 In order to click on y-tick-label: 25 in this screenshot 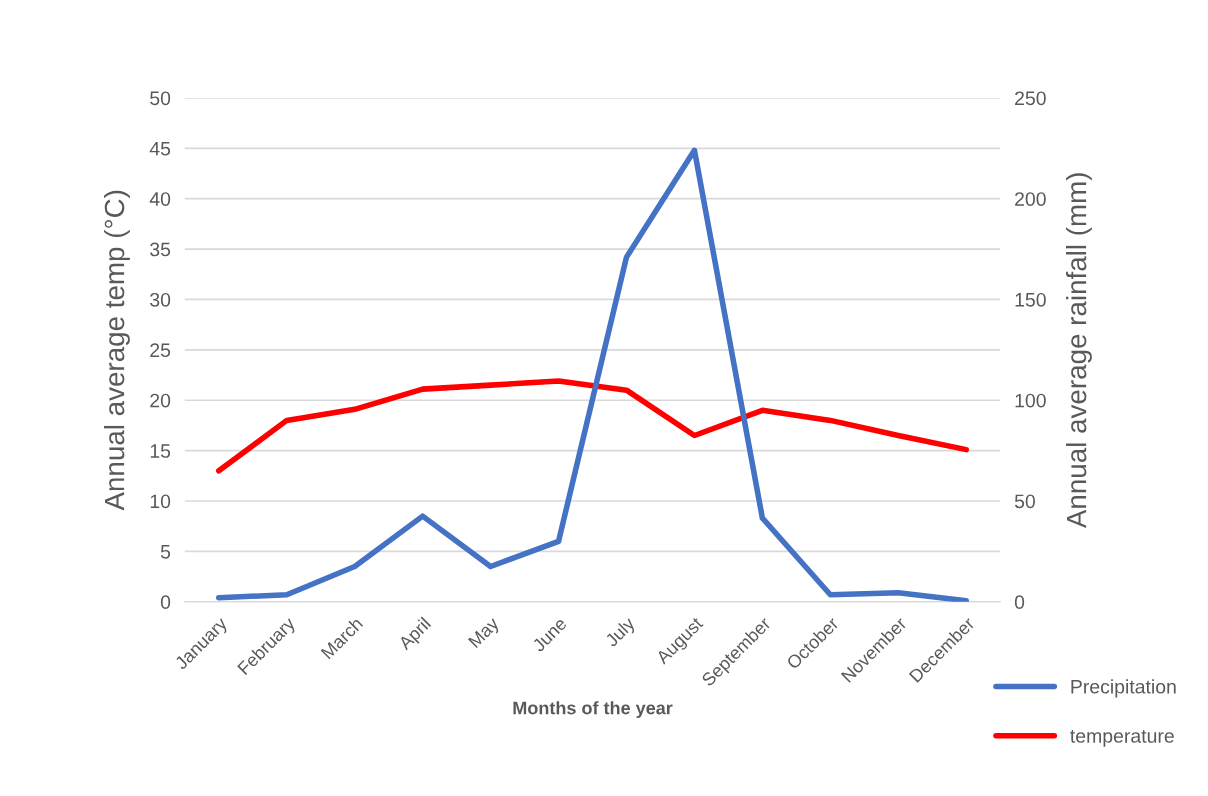, I will do `click(160, 350)`.